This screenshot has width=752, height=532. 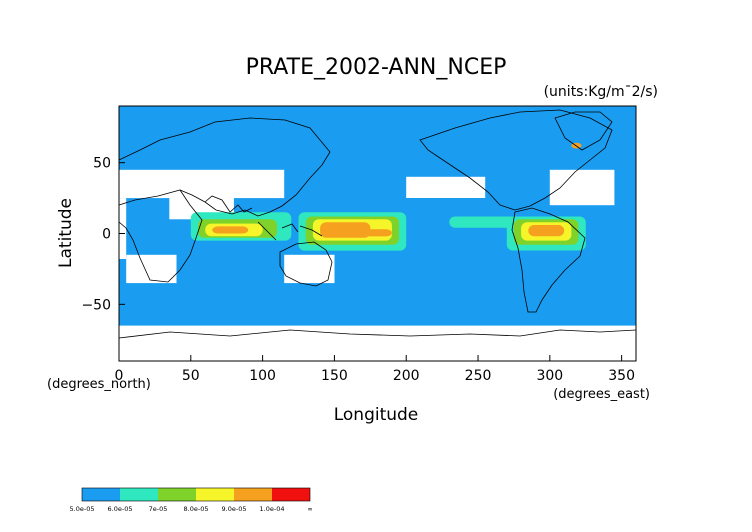 I want to click on coastline-australia, so click(x=306, y=264).